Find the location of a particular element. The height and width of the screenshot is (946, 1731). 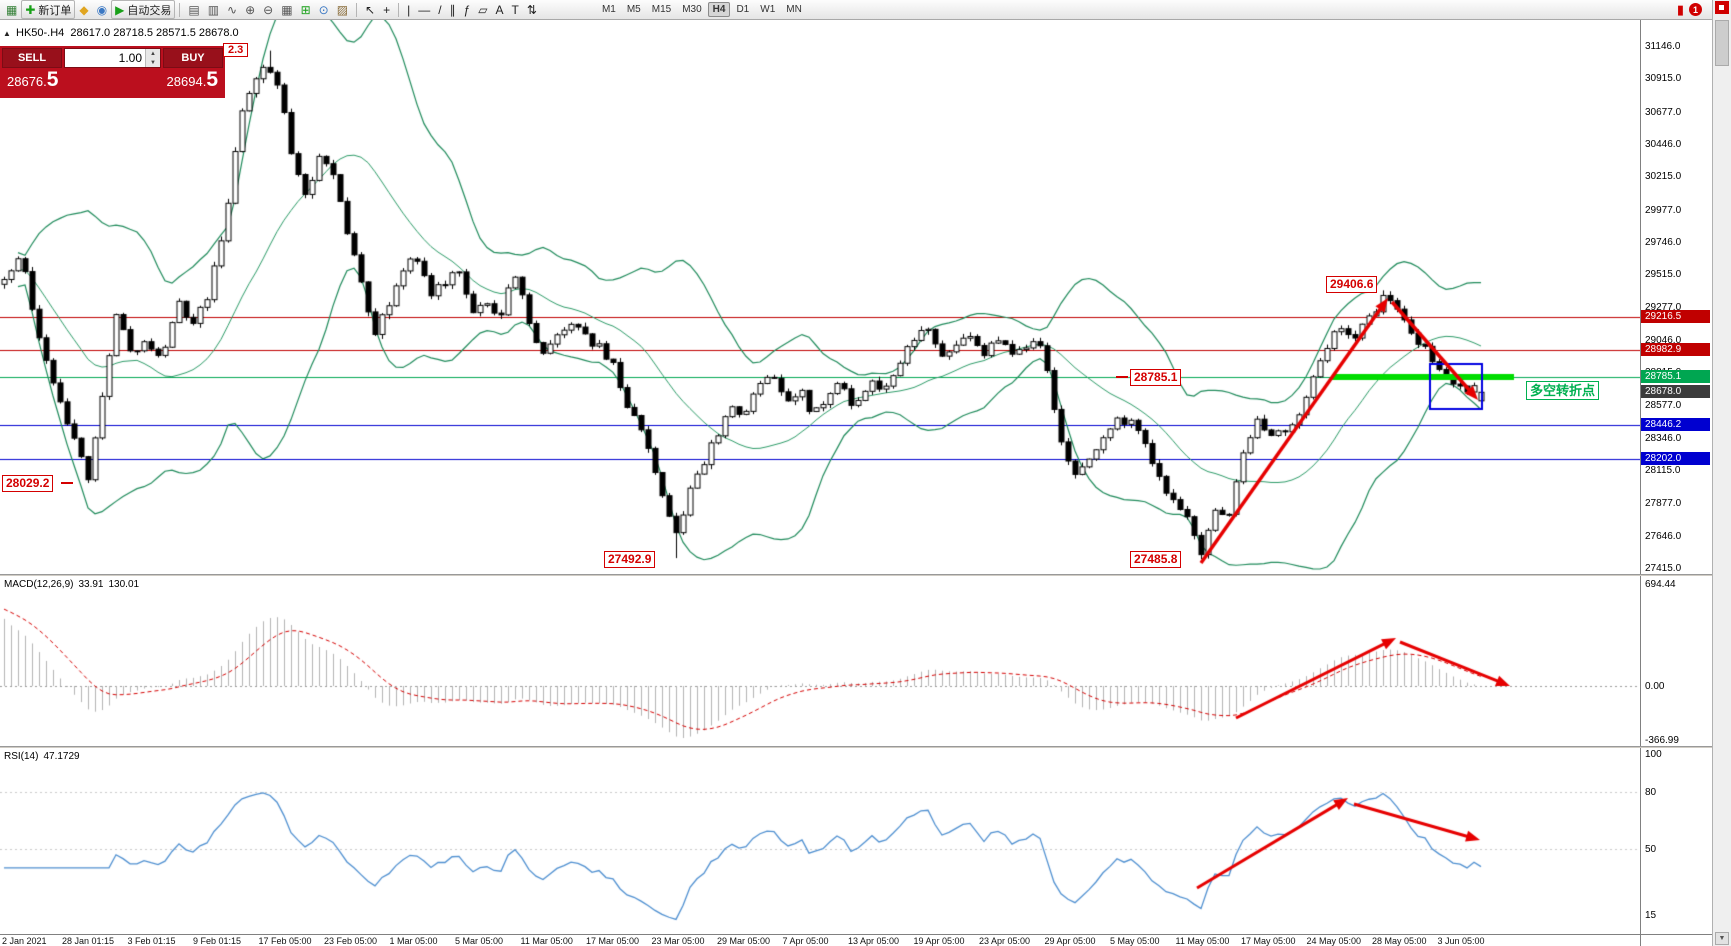

signals-icon: ◉ is located at coordinates (102, 9).